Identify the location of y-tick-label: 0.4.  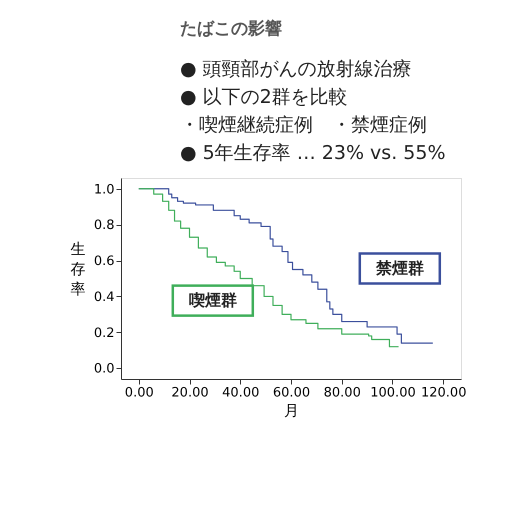
(104, 297).